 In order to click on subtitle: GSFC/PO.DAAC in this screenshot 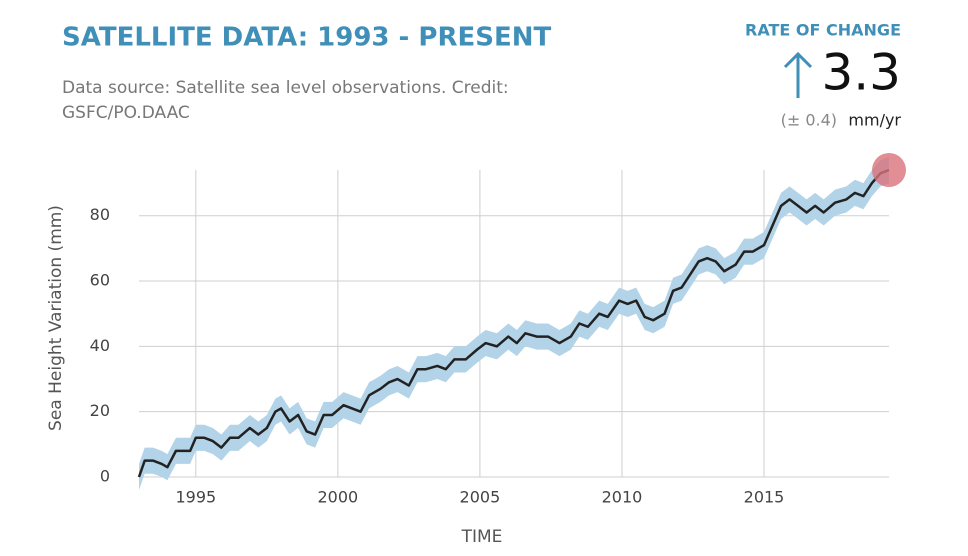, I will do `click(126, 113)`.